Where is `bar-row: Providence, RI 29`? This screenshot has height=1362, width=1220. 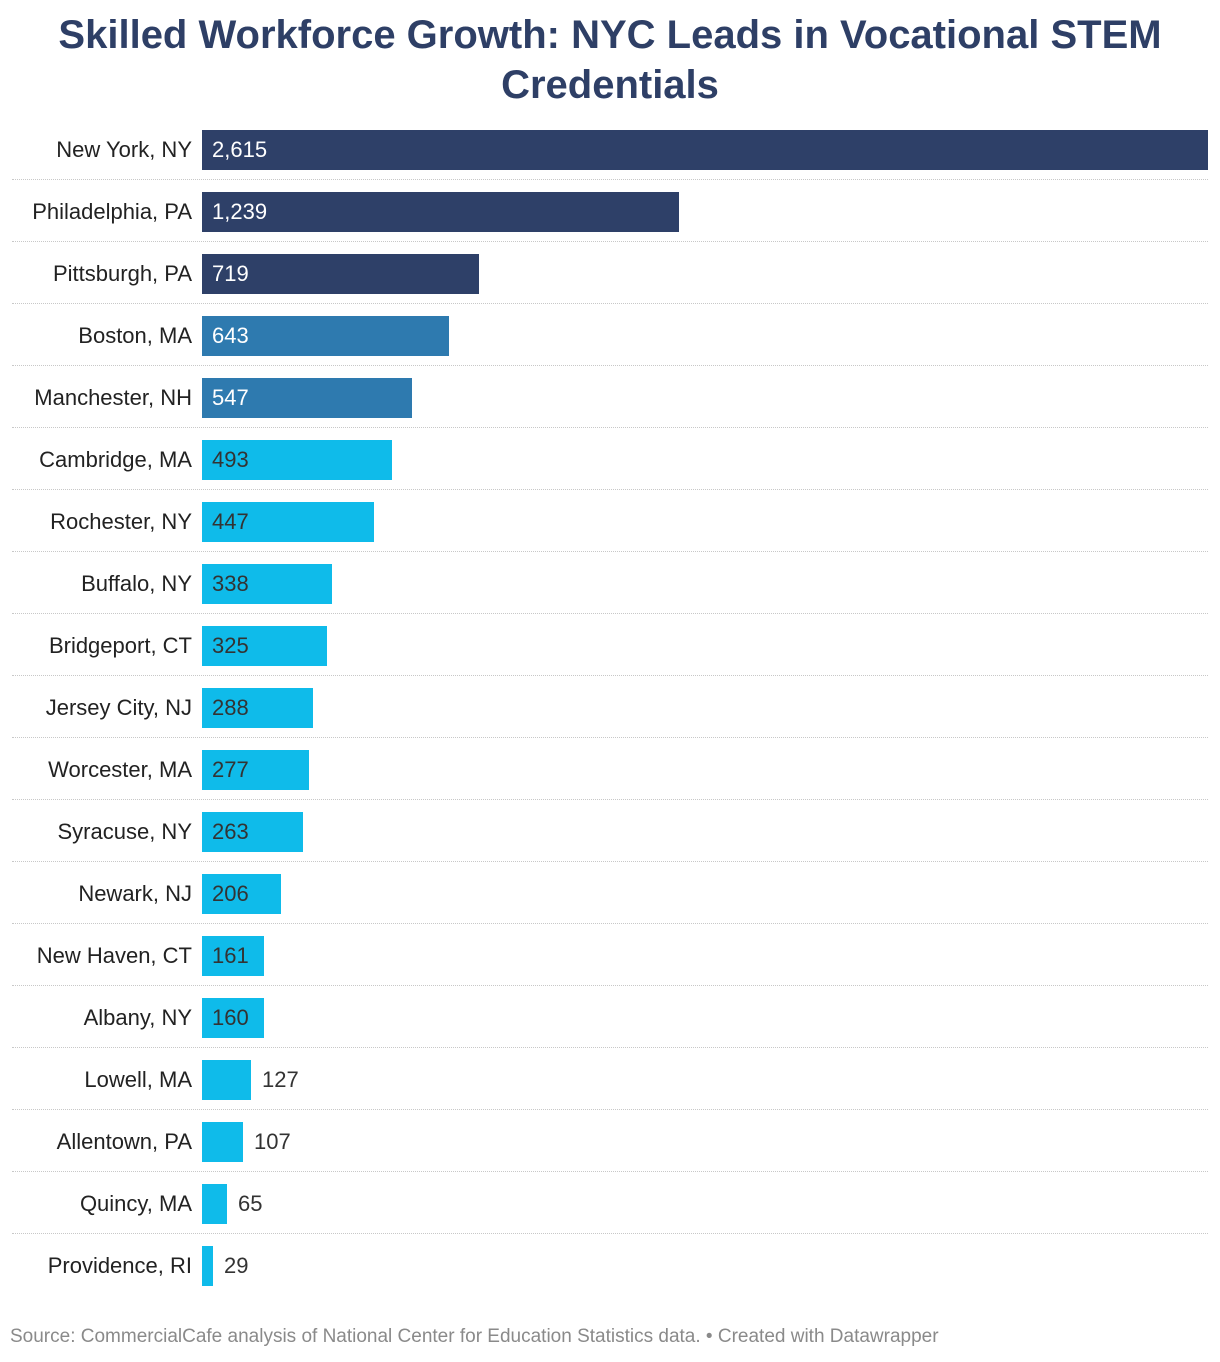
bar-row: Providence, RI 29 is located at coordinates (610, 1265).